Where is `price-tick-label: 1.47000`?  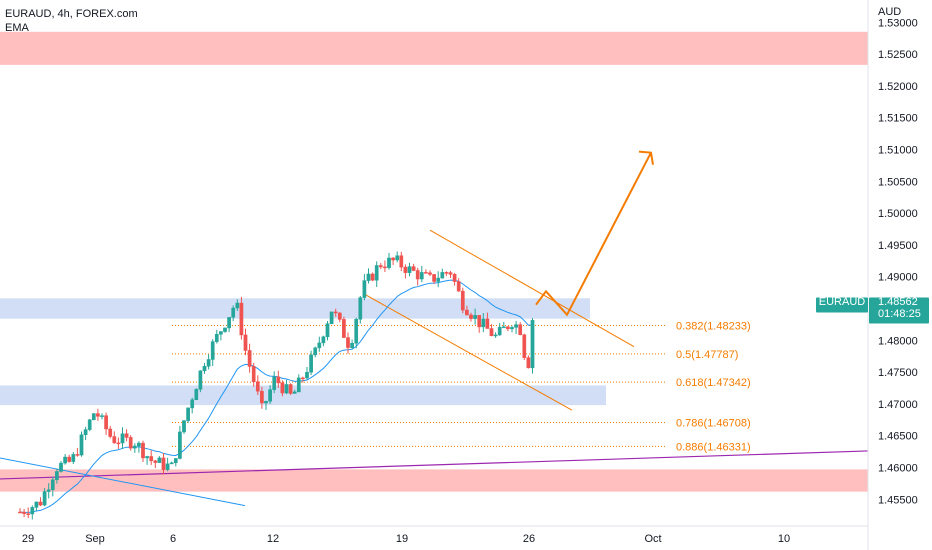
price-tick-label: 1.47000 is located at coordinates (898, 405).